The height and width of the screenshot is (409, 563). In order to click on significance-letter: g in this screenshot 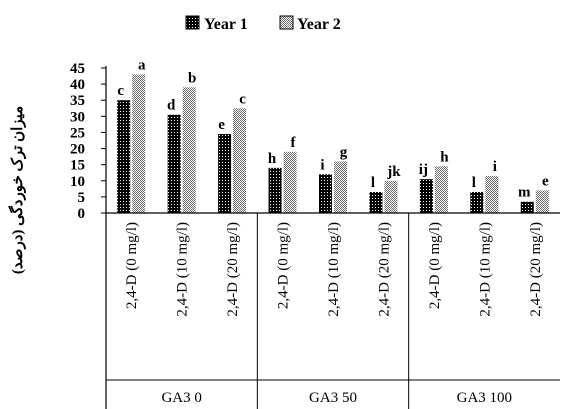, I will do `click(344, 152)`.